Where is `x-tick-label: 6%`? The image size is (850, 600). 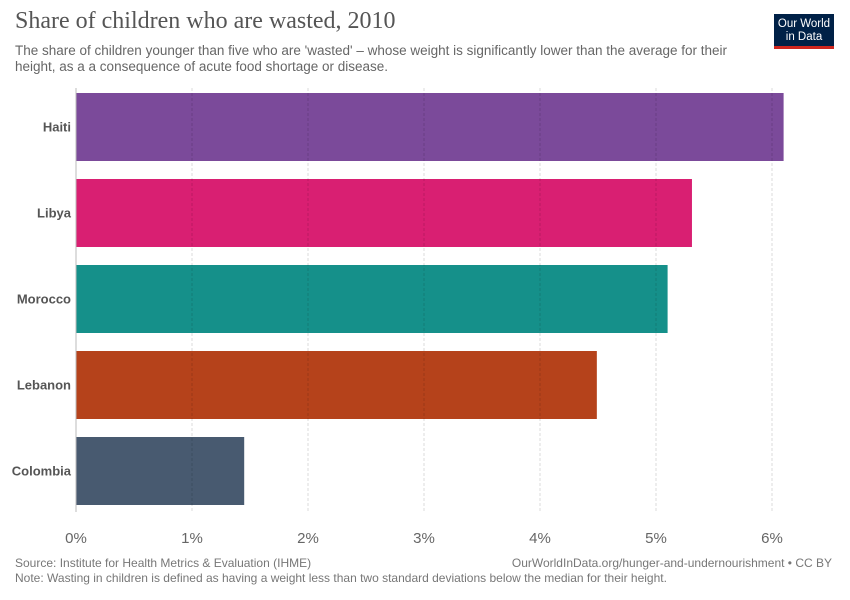 x-tick-label: 6% is located at coordinates (772, 538).